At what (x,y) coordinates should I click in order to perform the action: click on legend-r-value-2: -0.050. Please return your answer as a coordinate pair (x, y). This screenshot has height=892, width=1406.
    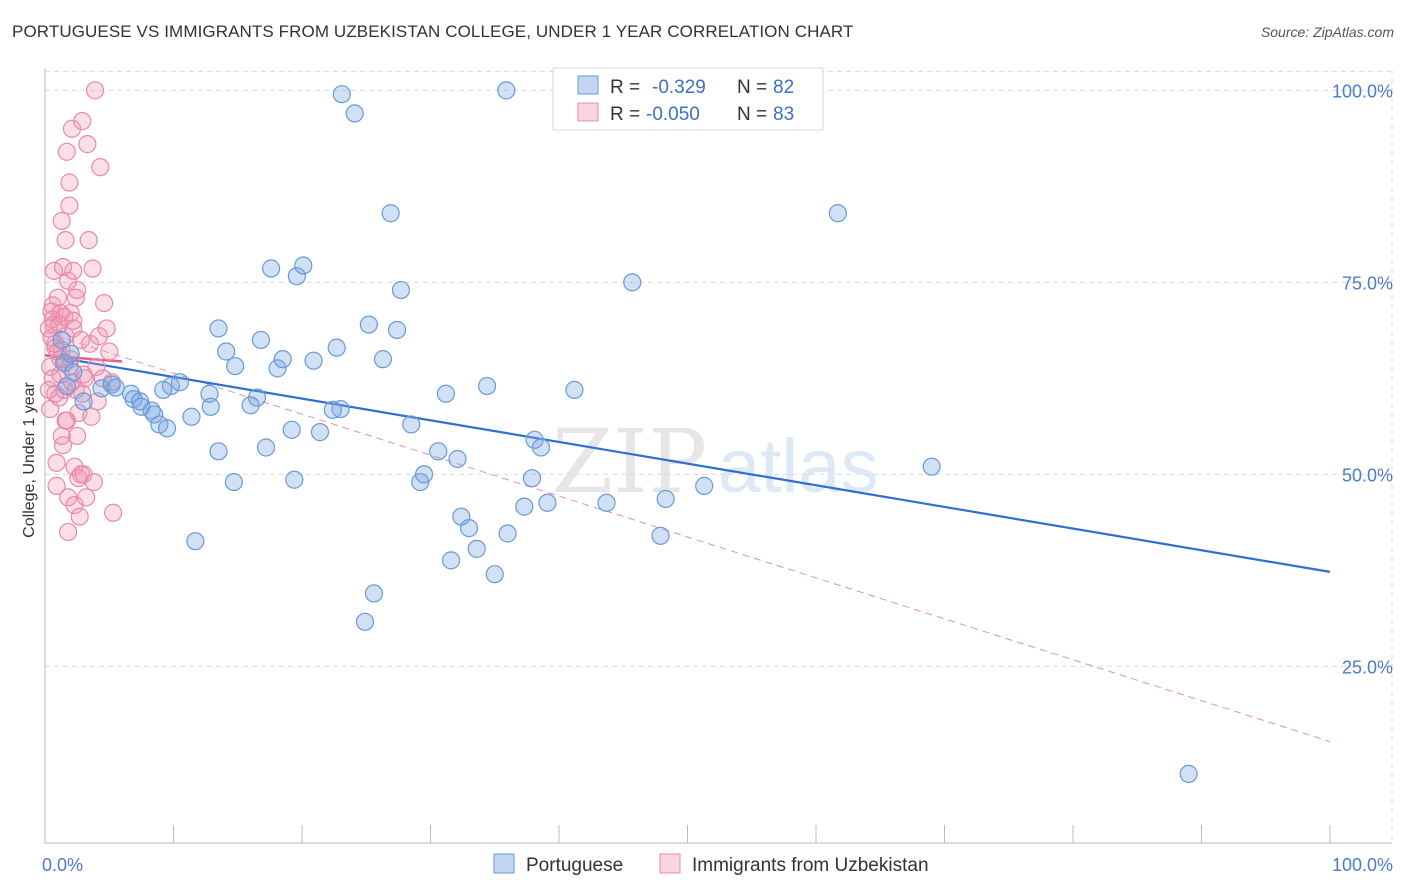
    Looking at the image, I should click on (673, 114).